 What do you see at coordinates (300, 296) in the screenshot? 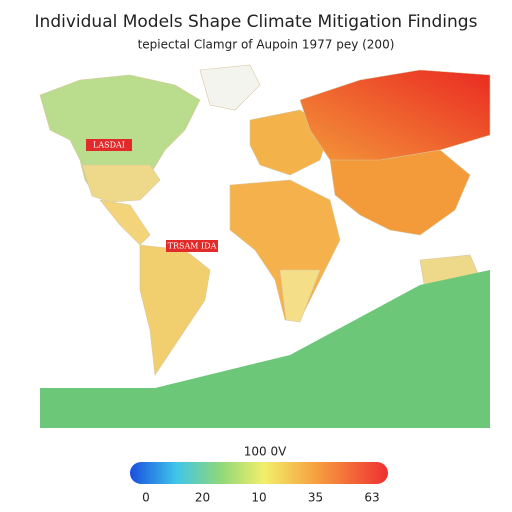
I see `southern-africa` at bounding box center [300, 296].